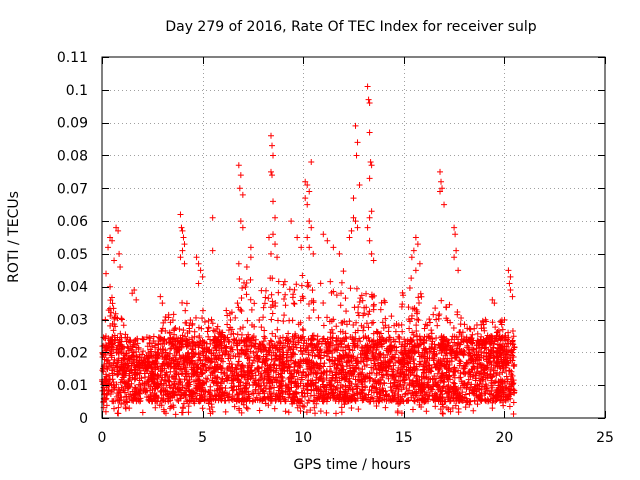 The image size is (640, 480). I want to click on y-axis-label: ROTI / TECUs, so click(14, 237).